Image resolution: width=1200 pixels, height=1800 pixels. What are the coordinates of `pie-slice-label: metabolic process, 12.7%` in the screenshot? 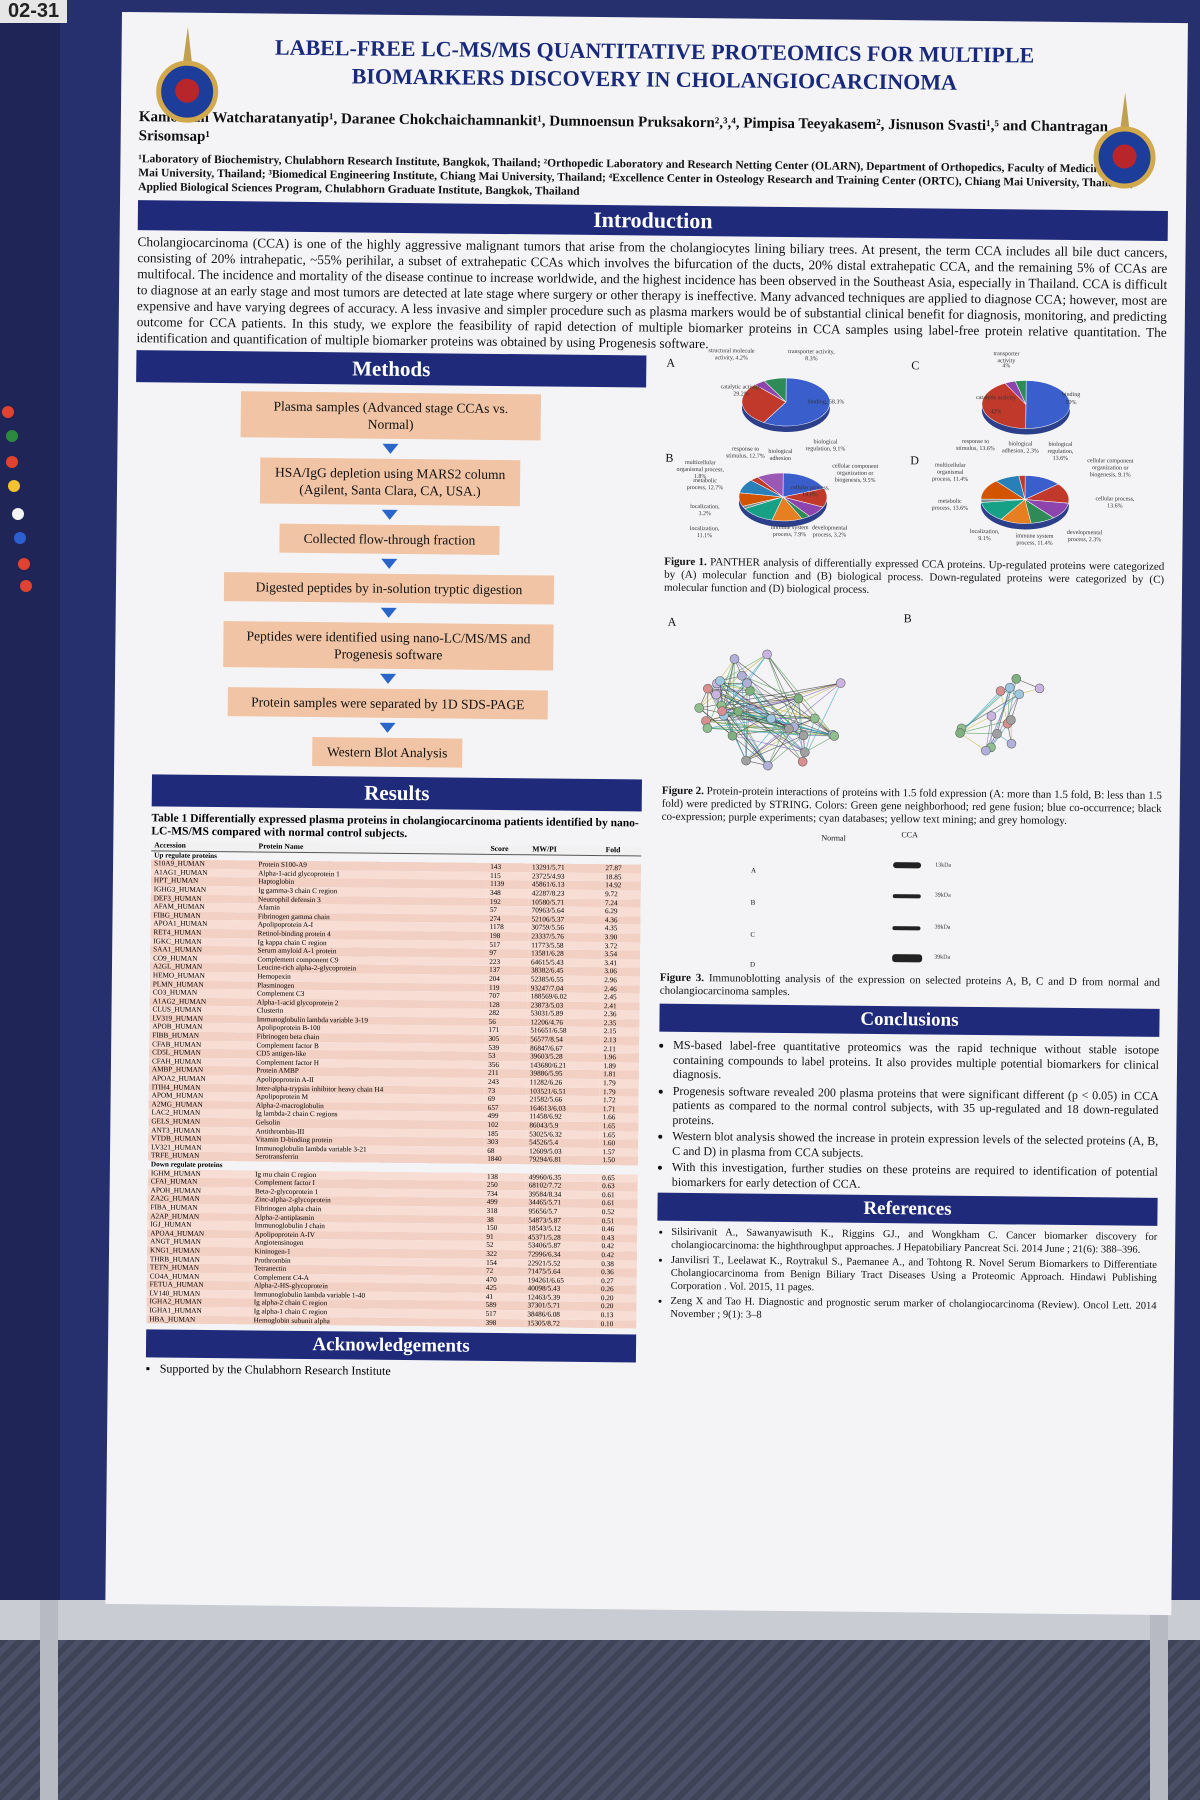 It's located at (705, 485).